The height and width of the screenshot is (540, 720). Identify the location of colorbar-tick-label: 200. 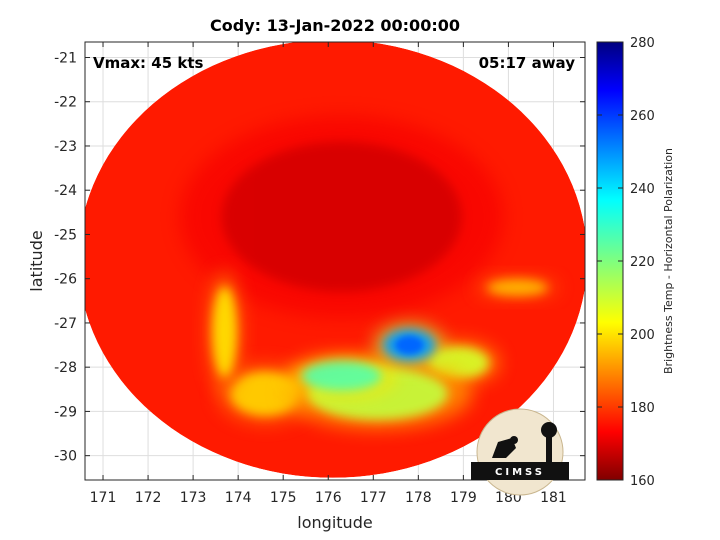
(642, 335).